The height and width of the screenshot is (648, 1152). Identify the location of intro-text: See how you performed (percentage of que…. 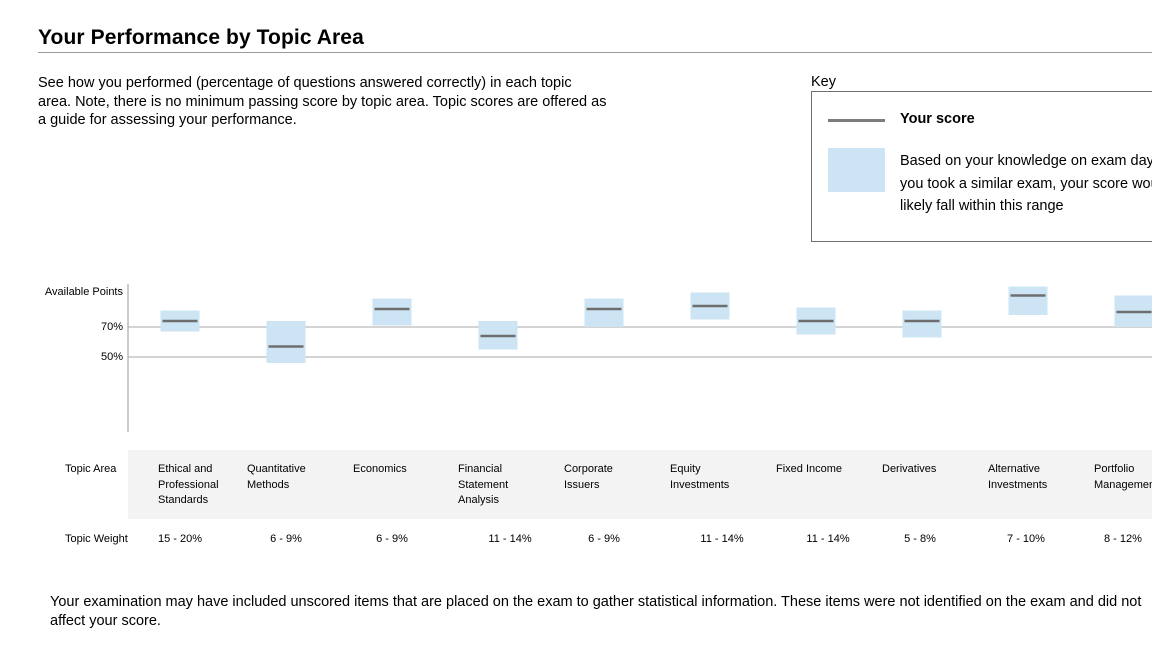
(340, 102).